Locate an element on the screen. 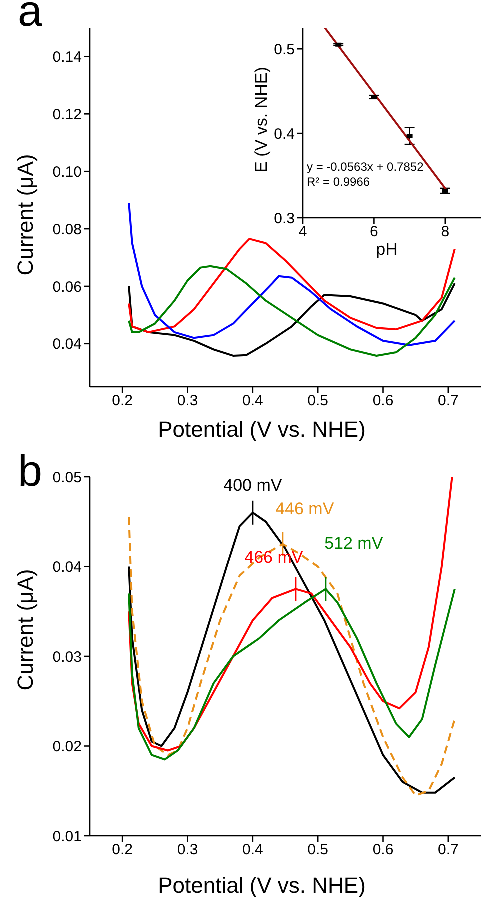 The image size is (482, 903). y-tick-label: 0.10 is located at coordinates (67, 172).